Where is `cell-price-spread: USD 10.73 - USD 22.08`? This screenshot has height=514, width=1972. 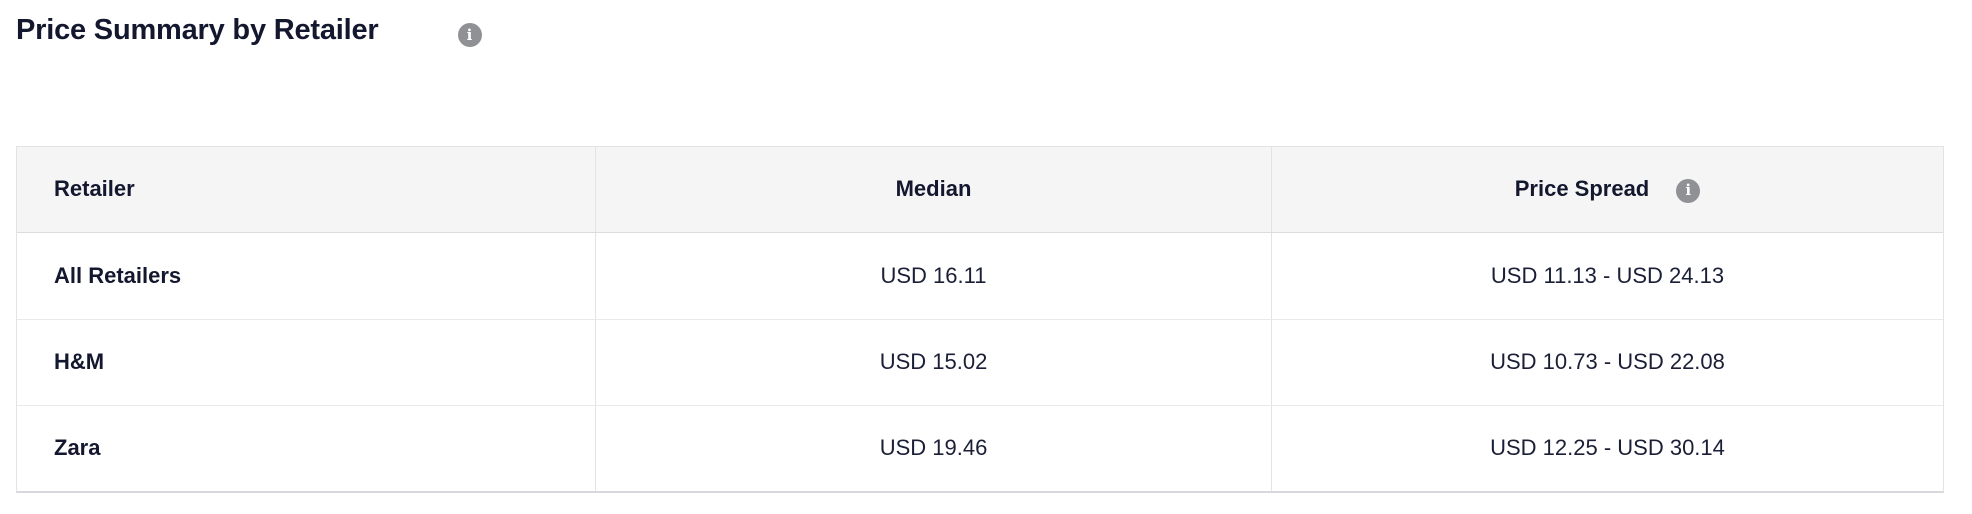
cell-price-spread: USD 10.73 - USD 22.08 is located at coordinates (1607, 362).